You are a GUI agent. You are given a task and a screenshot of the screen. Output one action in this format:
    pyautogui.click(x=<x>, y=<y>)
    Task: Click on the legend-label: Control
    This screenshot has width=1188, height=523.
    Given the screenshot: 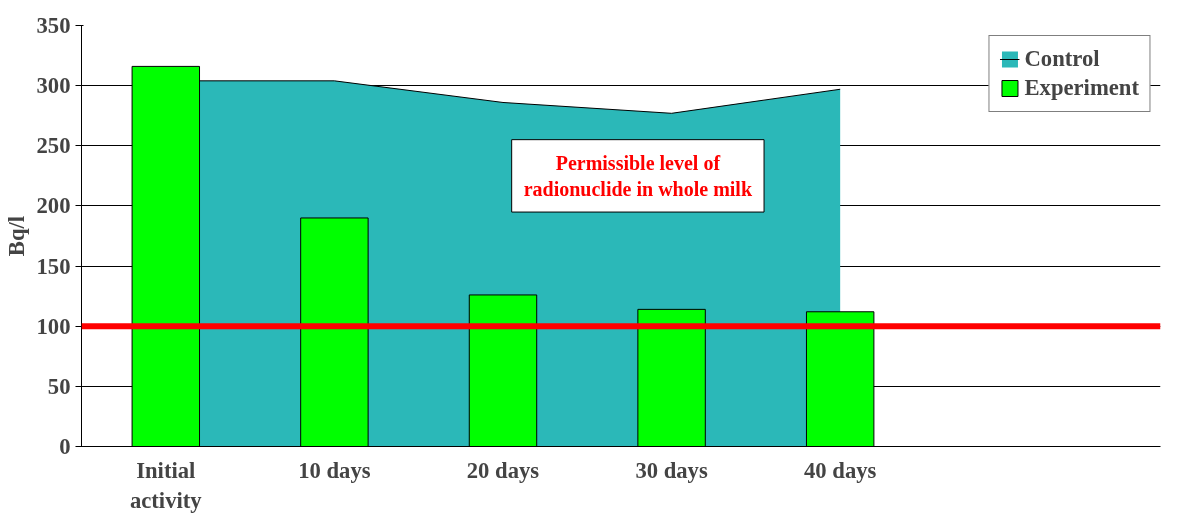 What is the action you would take?
    pyautogui.click(x=1062, y=59)
    